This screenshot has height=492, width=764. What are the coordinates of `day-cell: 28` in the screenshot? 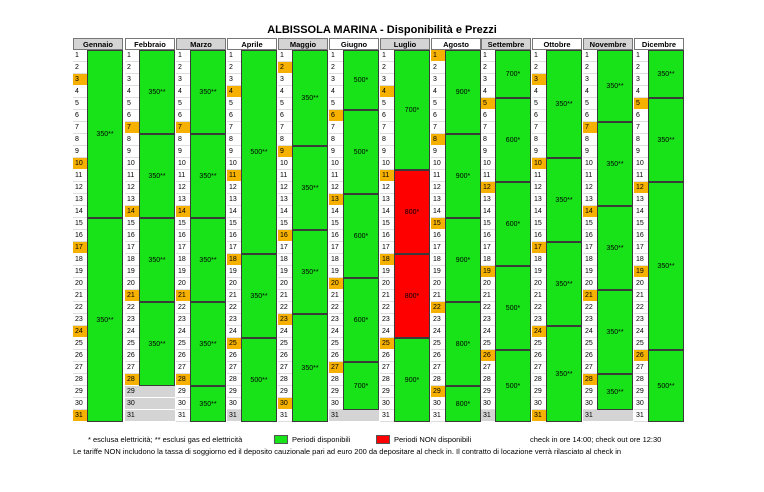 It's located at (336, 380).